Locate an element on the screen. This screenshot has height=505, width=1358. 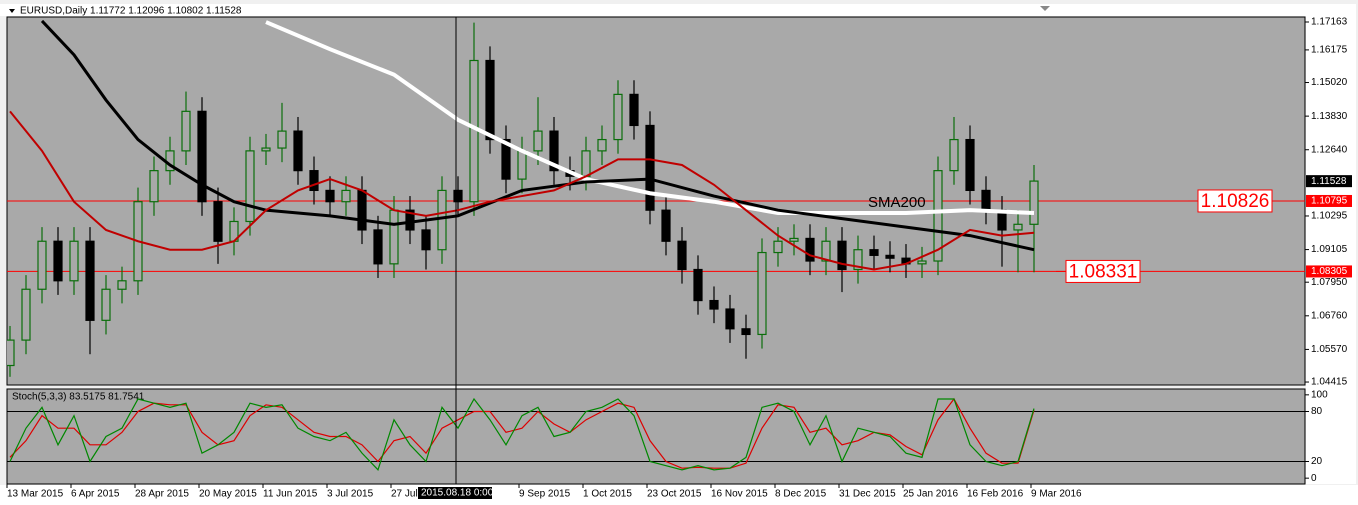
line-label-box is located at coordinates (1103, 271).